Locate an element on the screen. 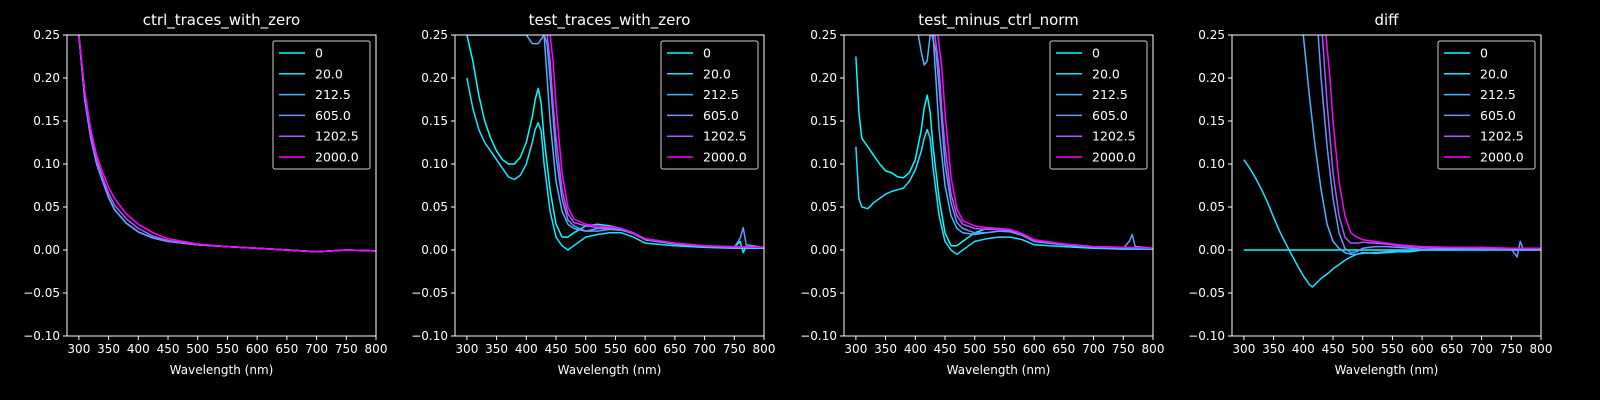 This screenshot has height=400, width=1600. chart-title: test_traces_with_zero is located at coordinates (610, 20).